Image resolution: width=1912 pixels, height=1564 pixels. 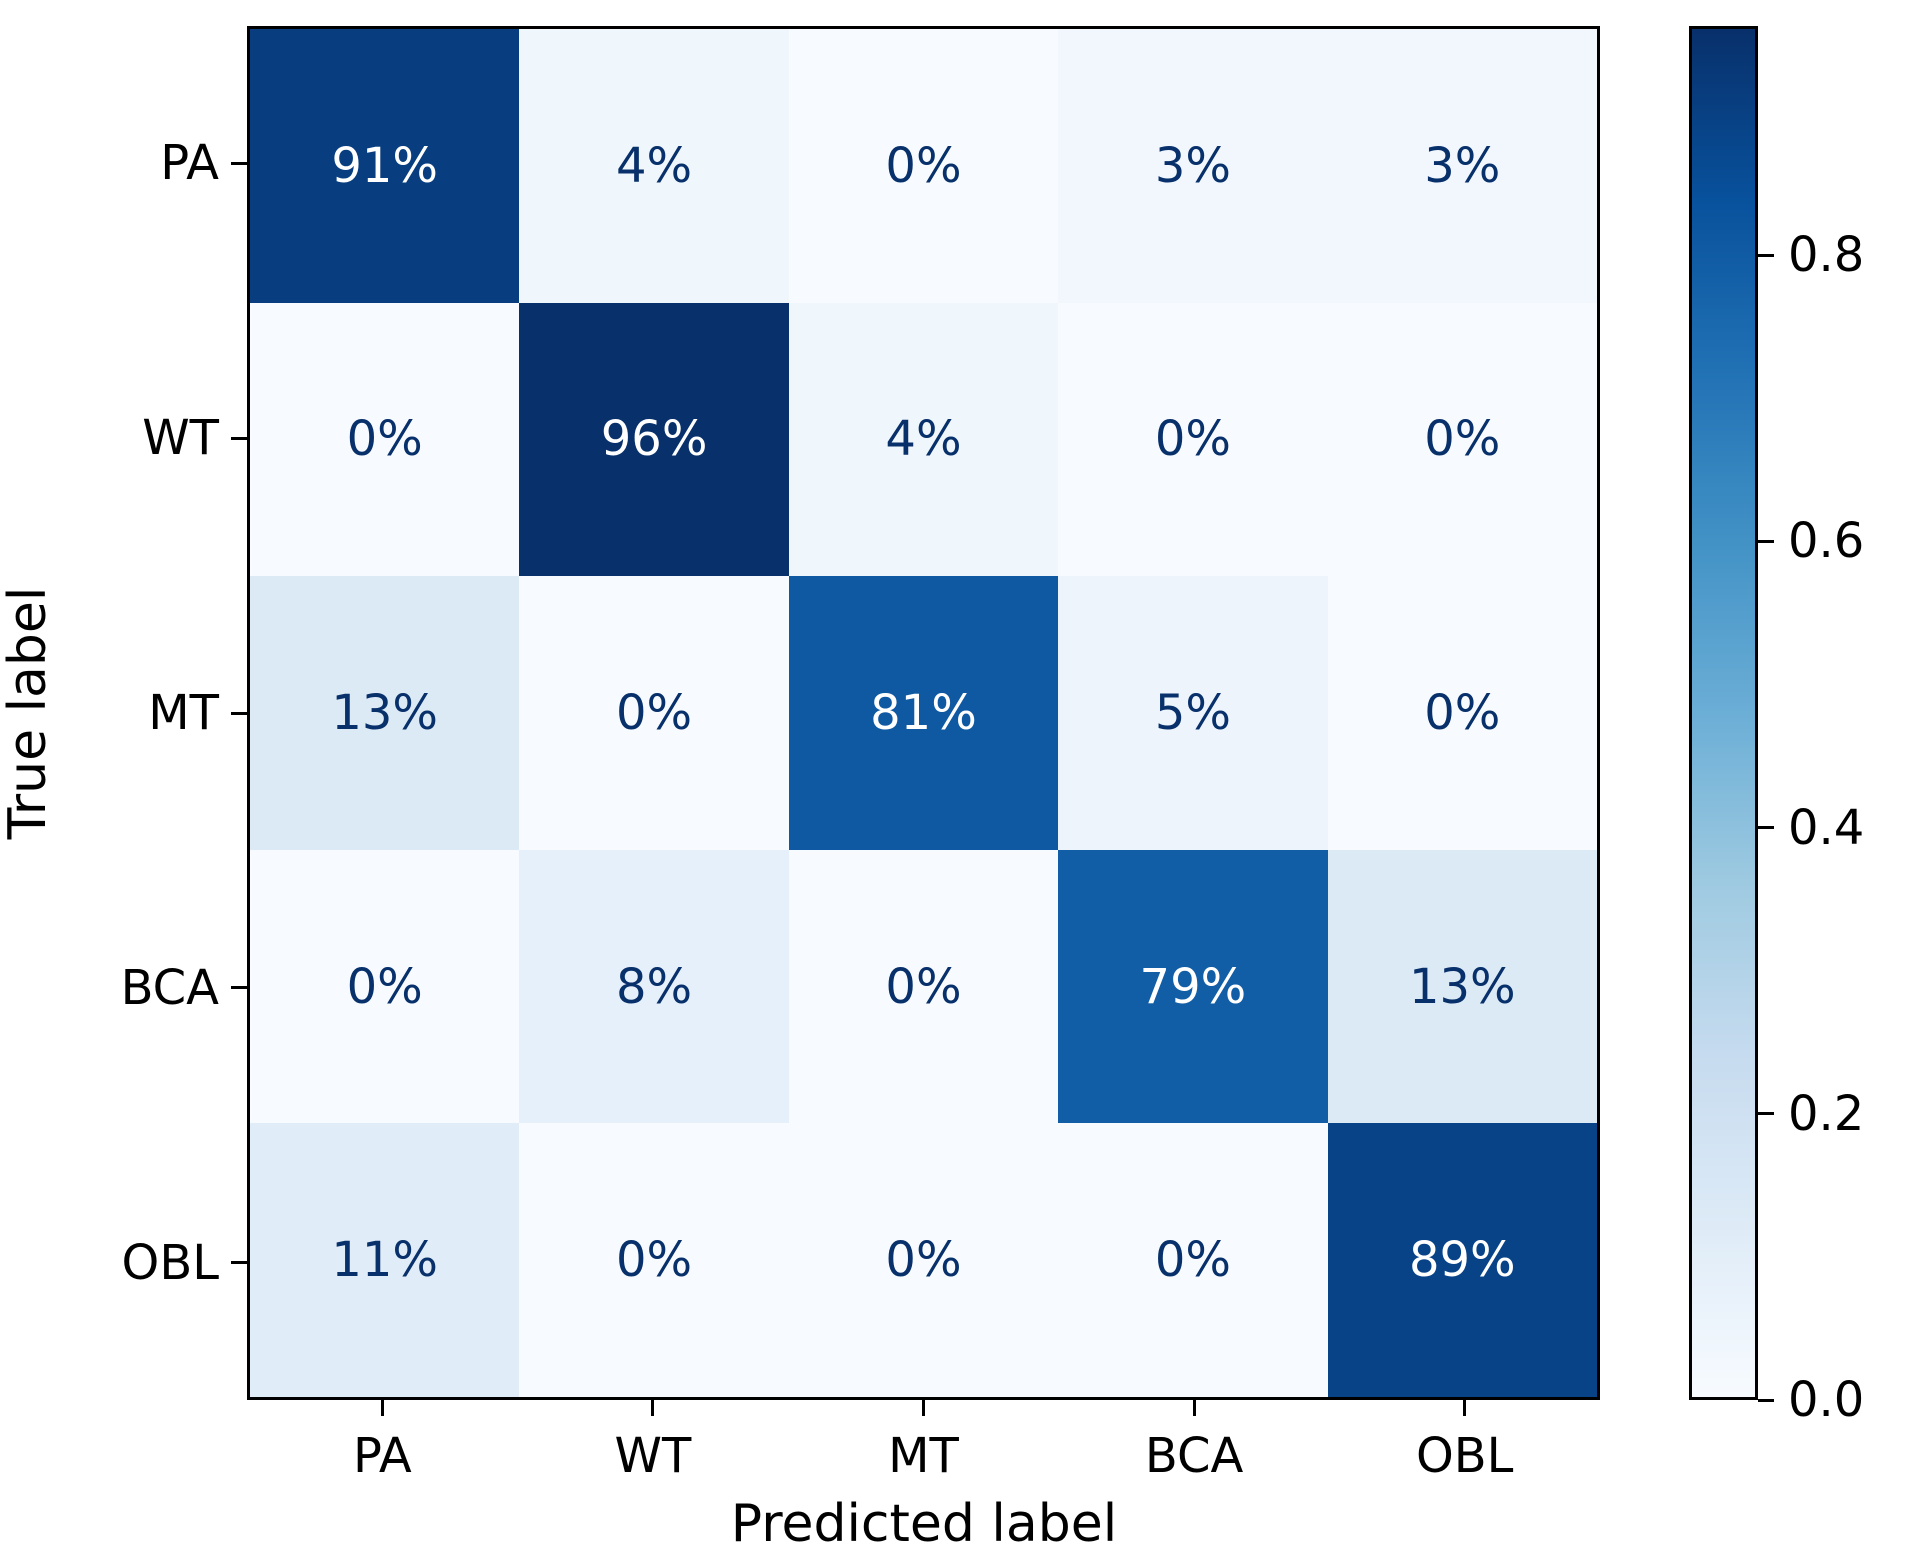 What do you see at coordinates (653, 1456) in the screenshot?
I see `x-tick-label-WT: WT` at bounding box center [653, 1456].